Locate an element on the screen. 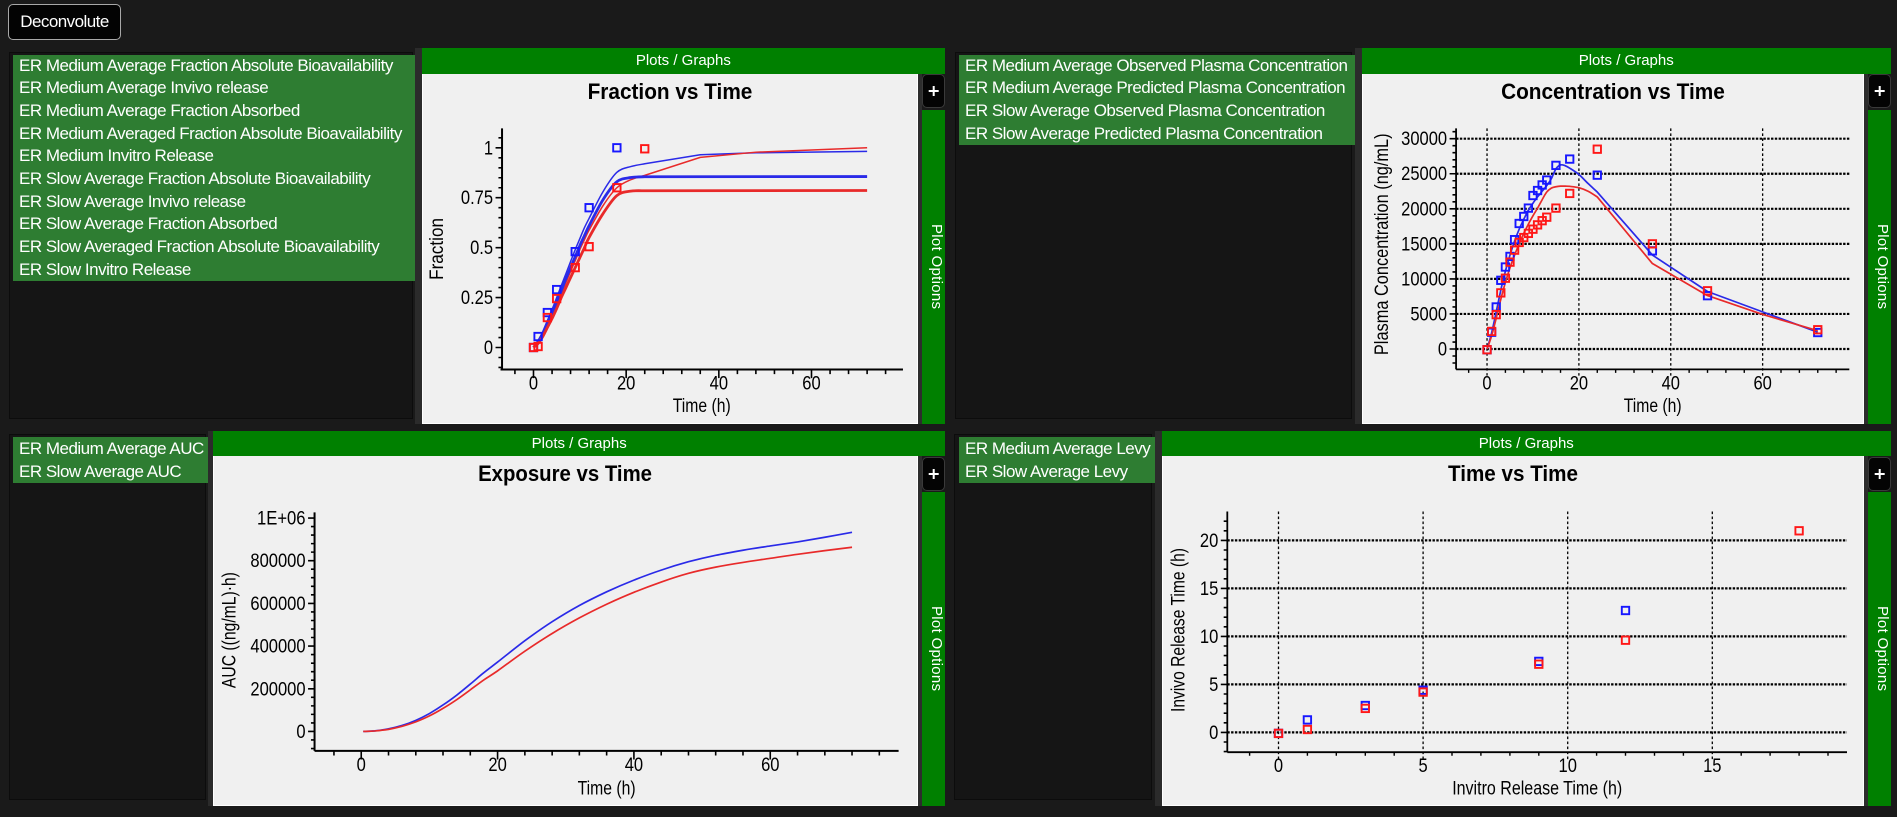 Image resolution: width=1897 pixels, height=817 pixels. svg-text: 10000 is located at coordinates (1424, 279).